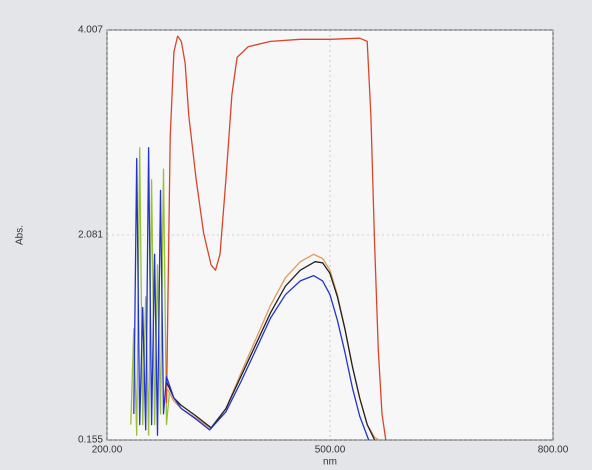 Image resolution: width=592 pixels, height=470 pixels. What do you see at coordinates (107, 450) in the screenshot?
I see `x-tick-label: 200.00` at bounding box center [107, 450].